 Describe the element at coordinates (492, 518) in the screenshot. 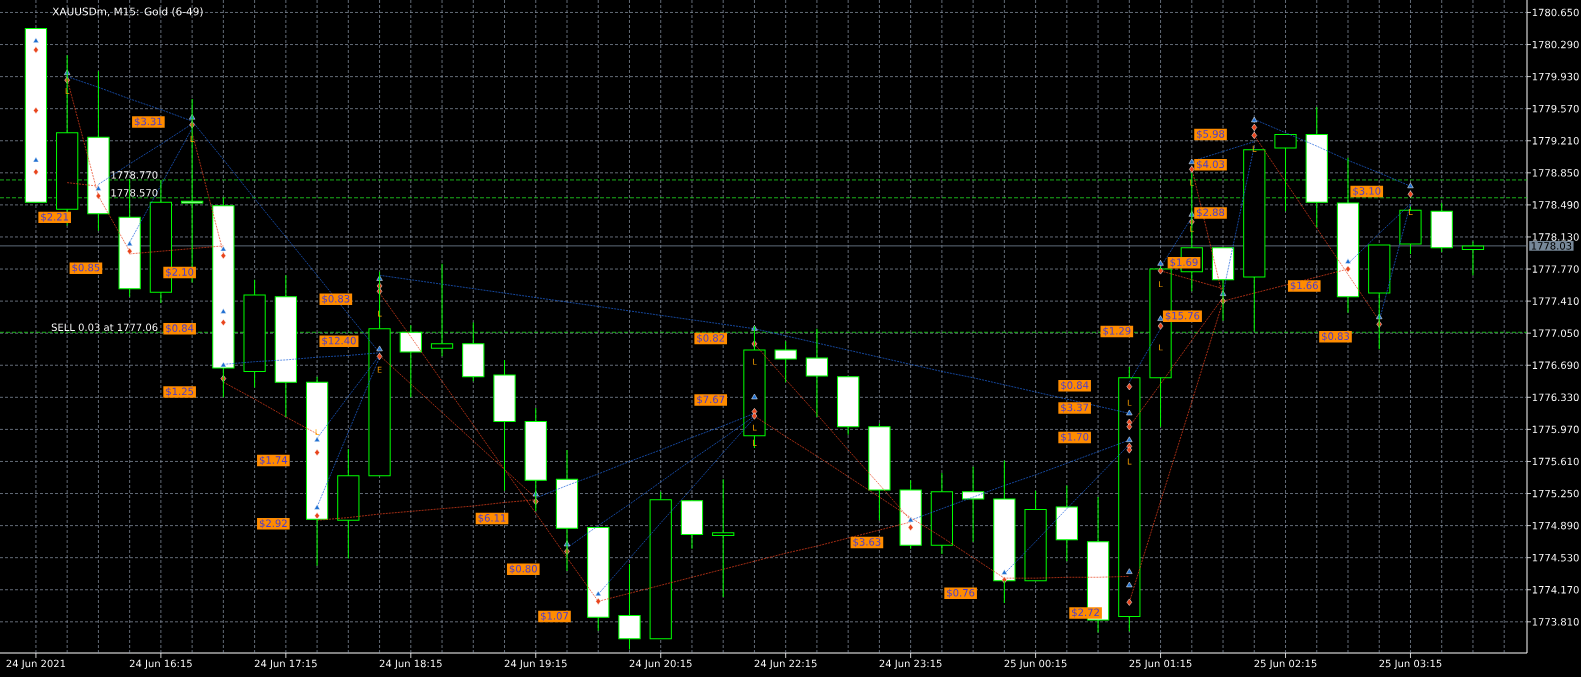

I see `annotation: $6.11` at that location.